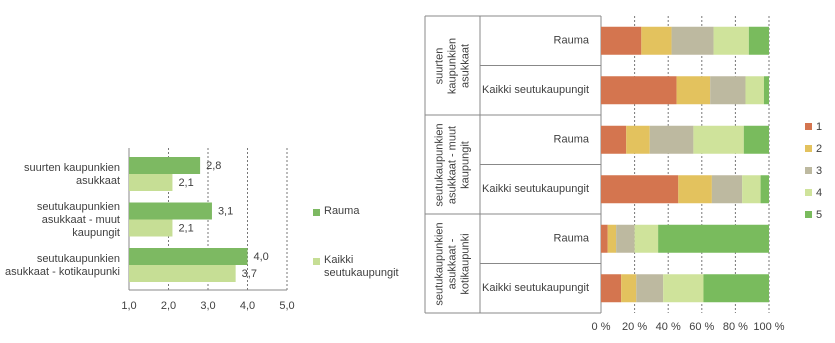  Describe the element at coordinates (249, 274) in the screenshot. I see `value-label: 3,7` at that location.